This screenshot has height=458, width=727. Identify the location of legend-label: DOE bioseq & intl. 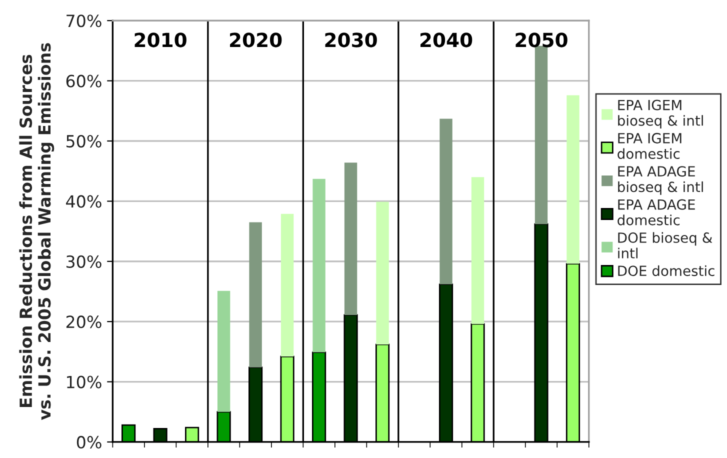
(665, 245).